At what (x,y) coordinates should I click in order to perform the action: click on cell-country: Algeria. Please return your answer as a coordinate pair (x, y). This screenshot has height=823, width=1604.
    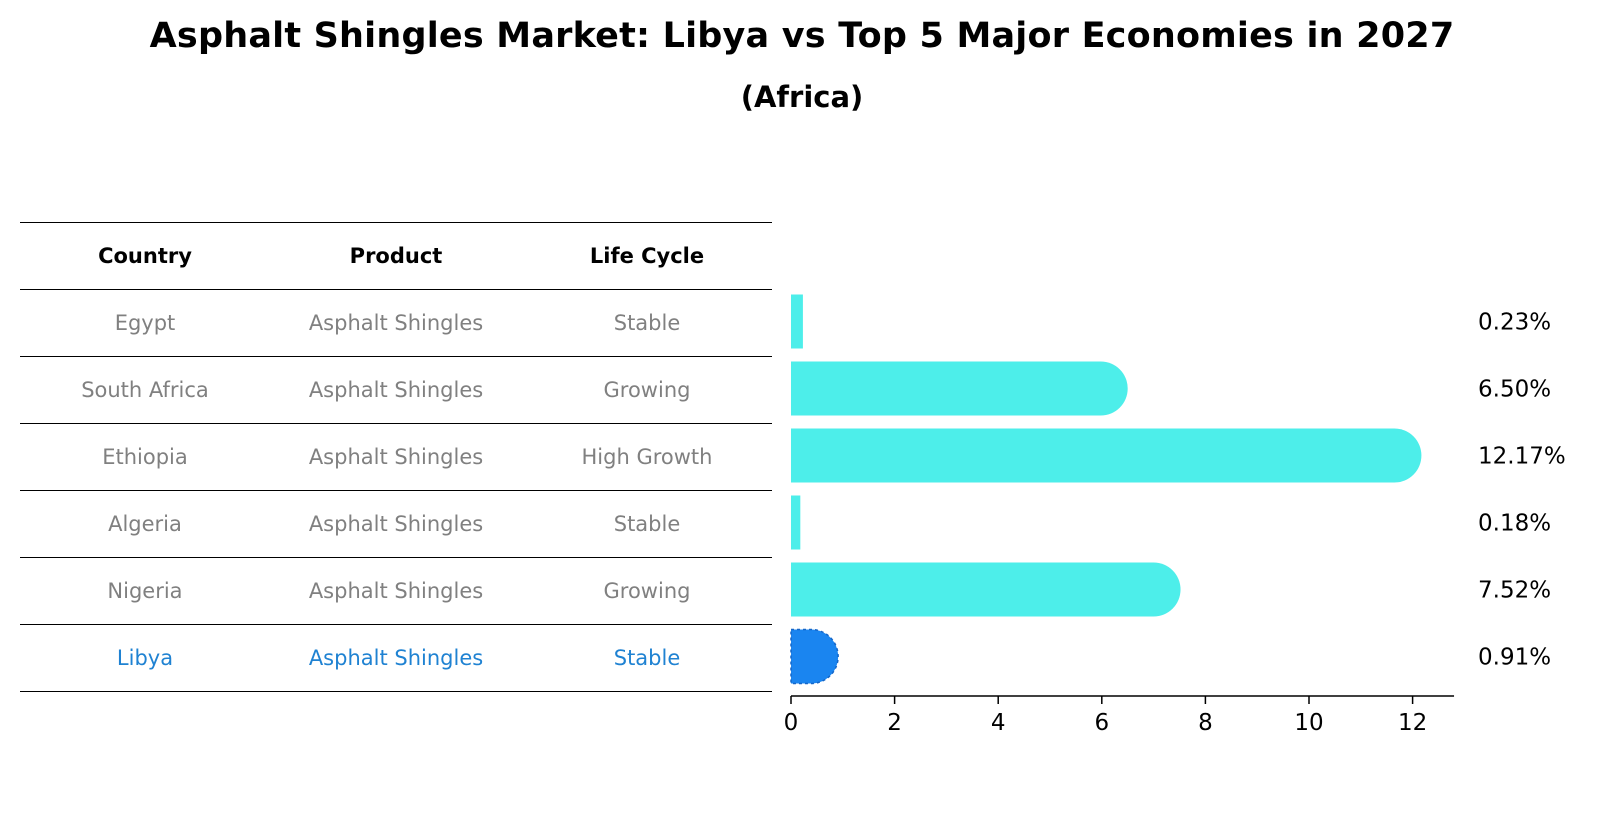
    Looking at the image, I should click on (145, 524).